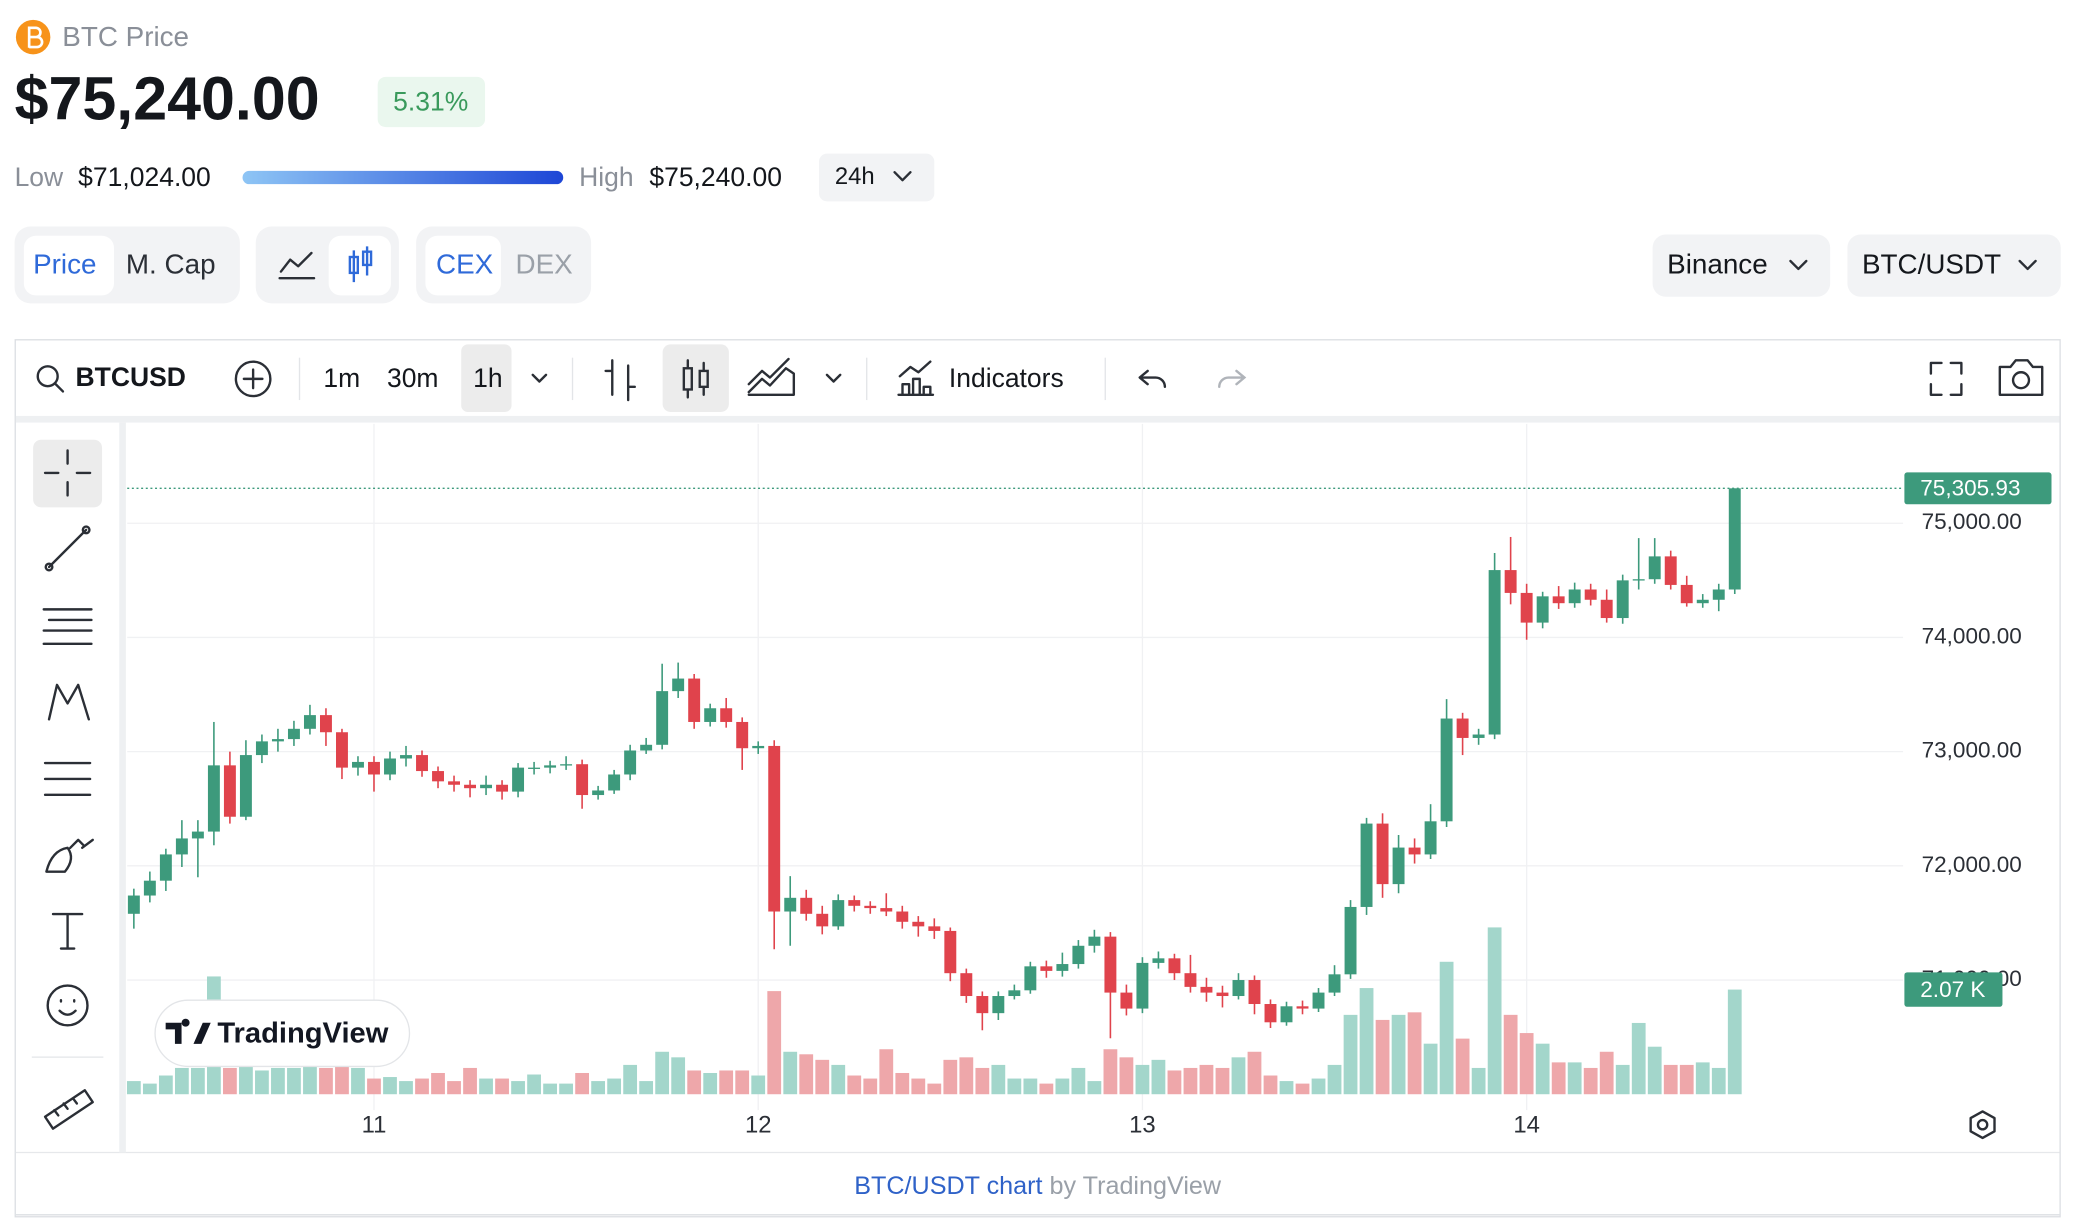 The image size is (2078, 1232). What do you see at coordinates (68, 1109) in the screenshot?
I see `ruler-tool` at bounding box center [68, 1109].